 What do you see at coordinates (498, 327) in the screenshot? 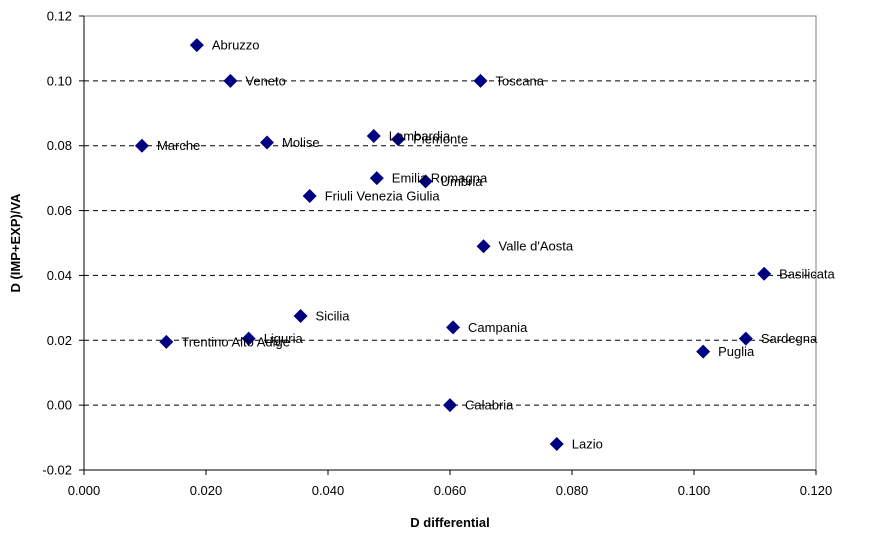
I see `point-label: Campania` at bounding box center [498, 327].